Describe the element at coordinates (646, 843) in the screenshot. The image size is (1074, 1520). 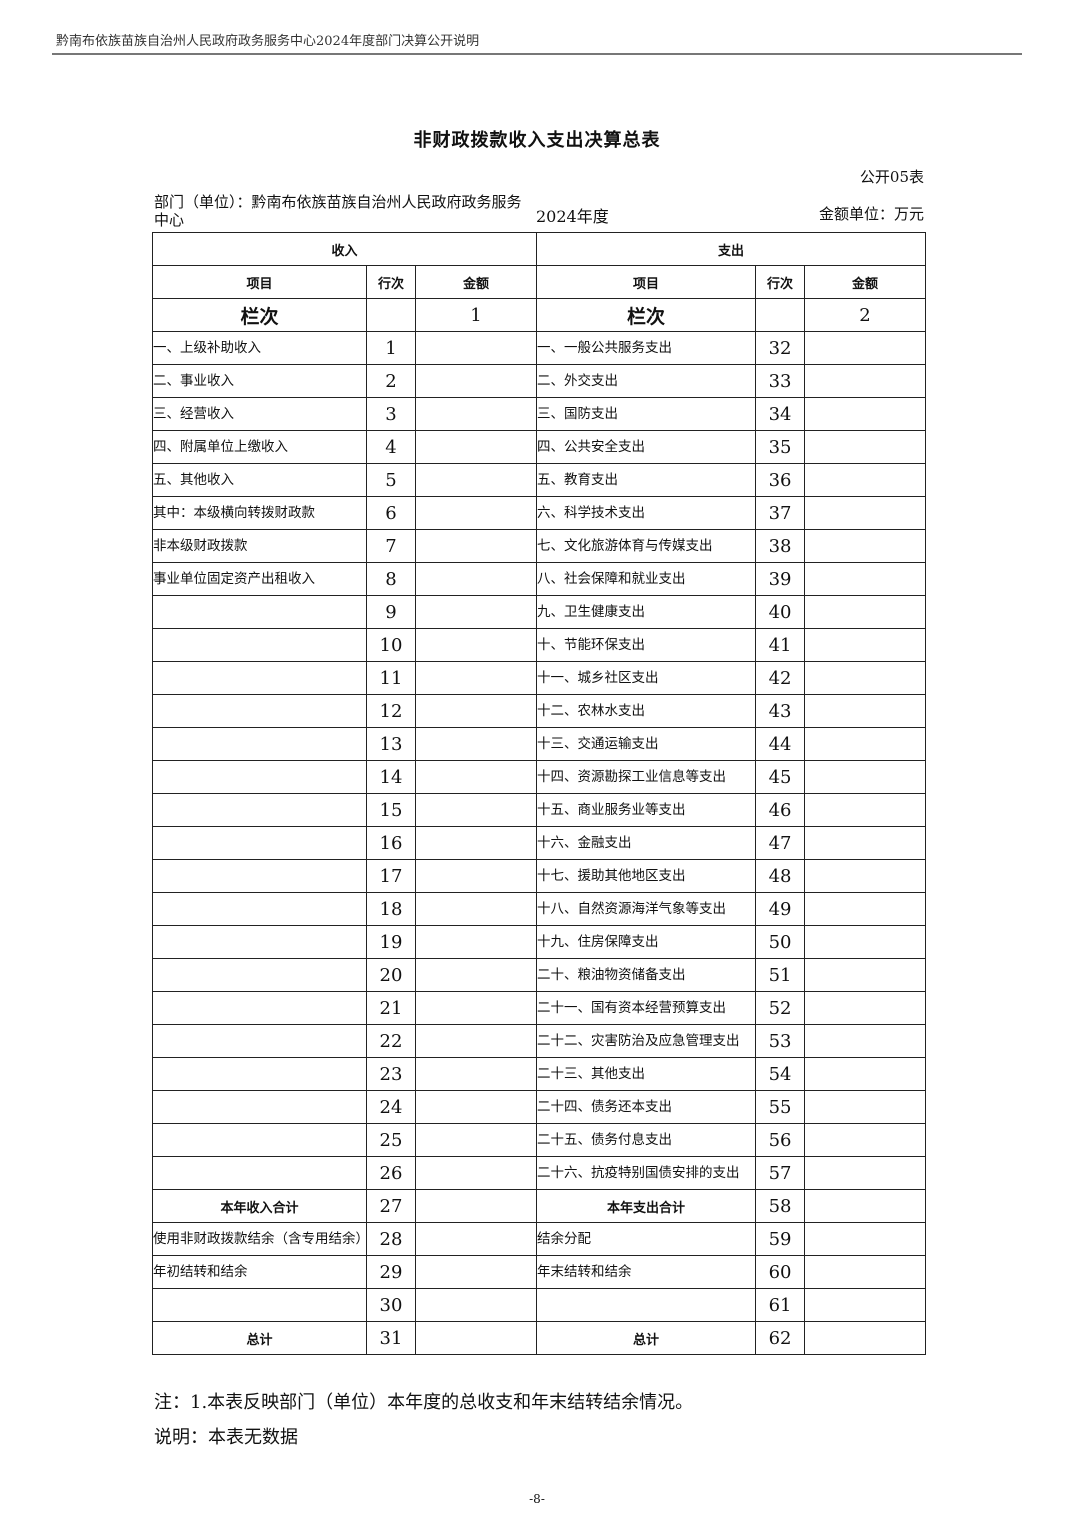
I see `expense-item: 十六、金融支出` at that location.